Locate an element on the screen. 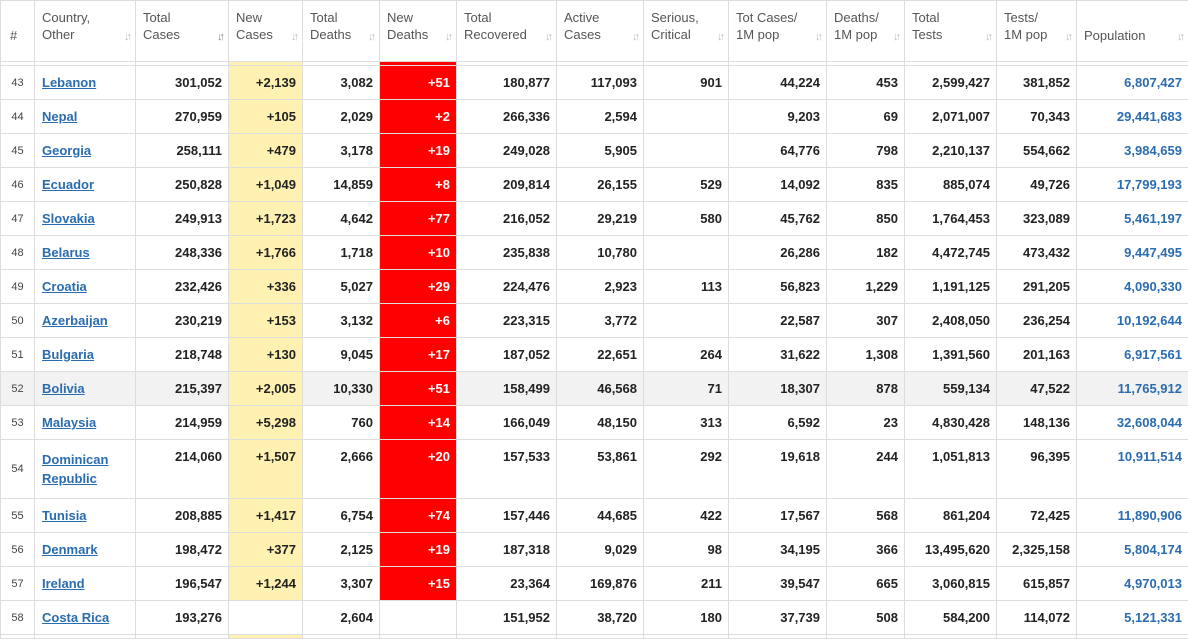  total-tests-cell: 885,074 is located at coordinates (951, 185).